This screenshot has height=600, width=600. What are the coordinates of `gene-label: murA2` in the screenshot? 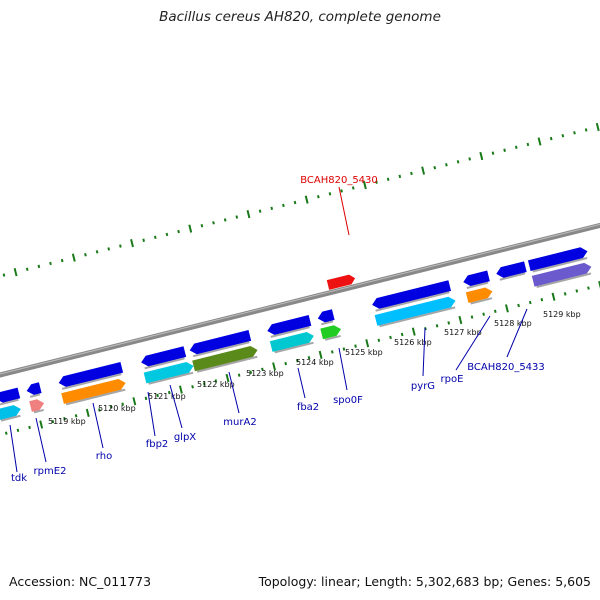 It's located at (239, 422).